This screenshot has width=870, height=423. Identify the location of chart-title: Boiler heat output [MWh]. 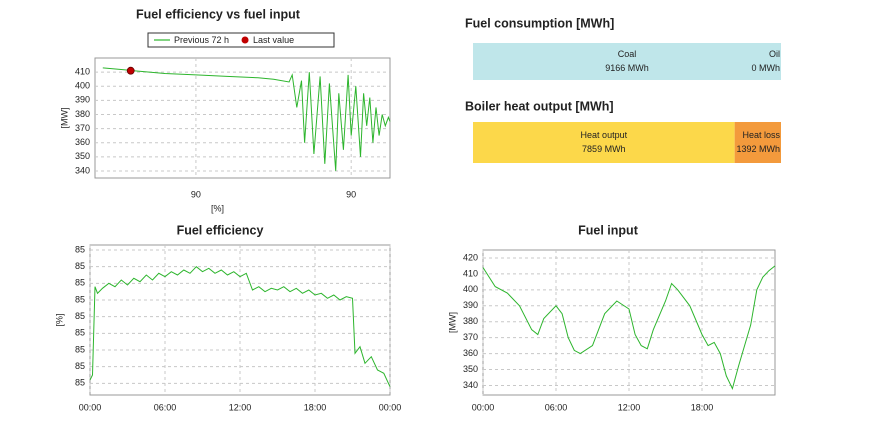
(539, 106).